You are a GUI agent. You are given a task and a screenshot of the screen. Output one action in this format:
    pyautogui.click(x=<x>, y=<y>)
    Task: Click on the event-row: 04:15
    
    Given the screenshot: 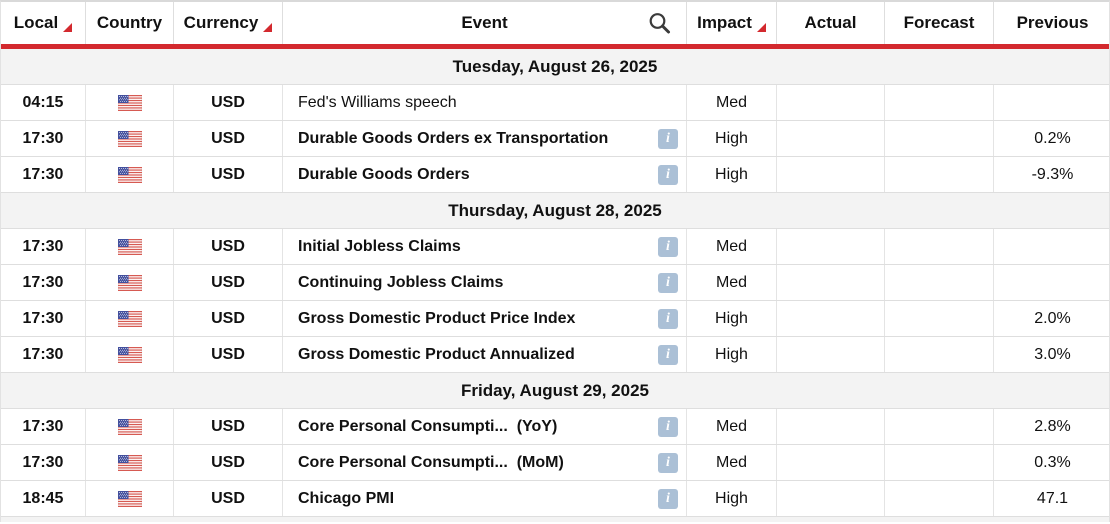 What is the action you would take?
    pyautogui.click(x=555, y=103)
    